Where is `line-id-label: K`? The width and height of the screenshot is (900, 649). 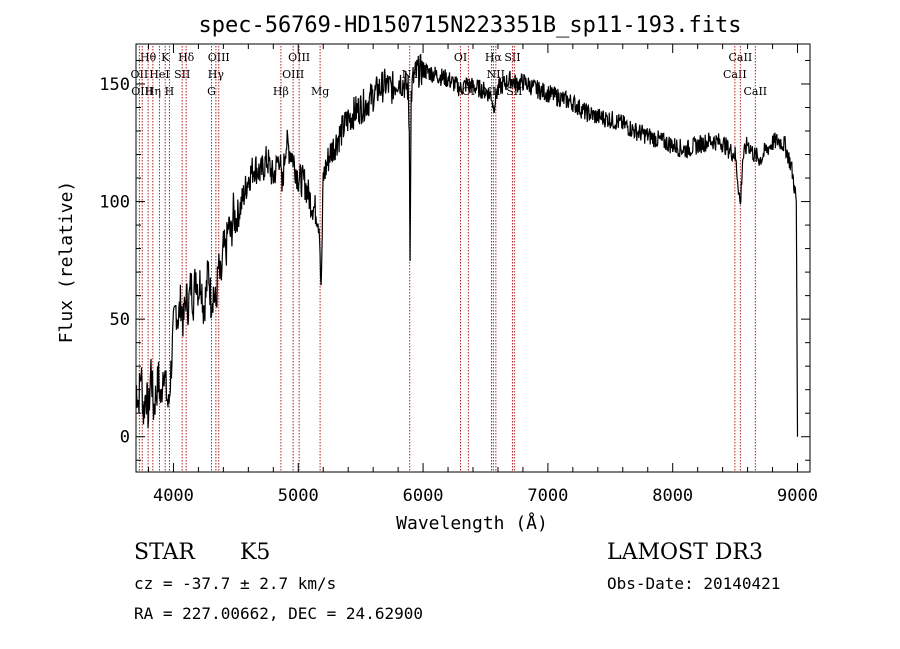
line-id-label: K is located at coordinates (165, 57).